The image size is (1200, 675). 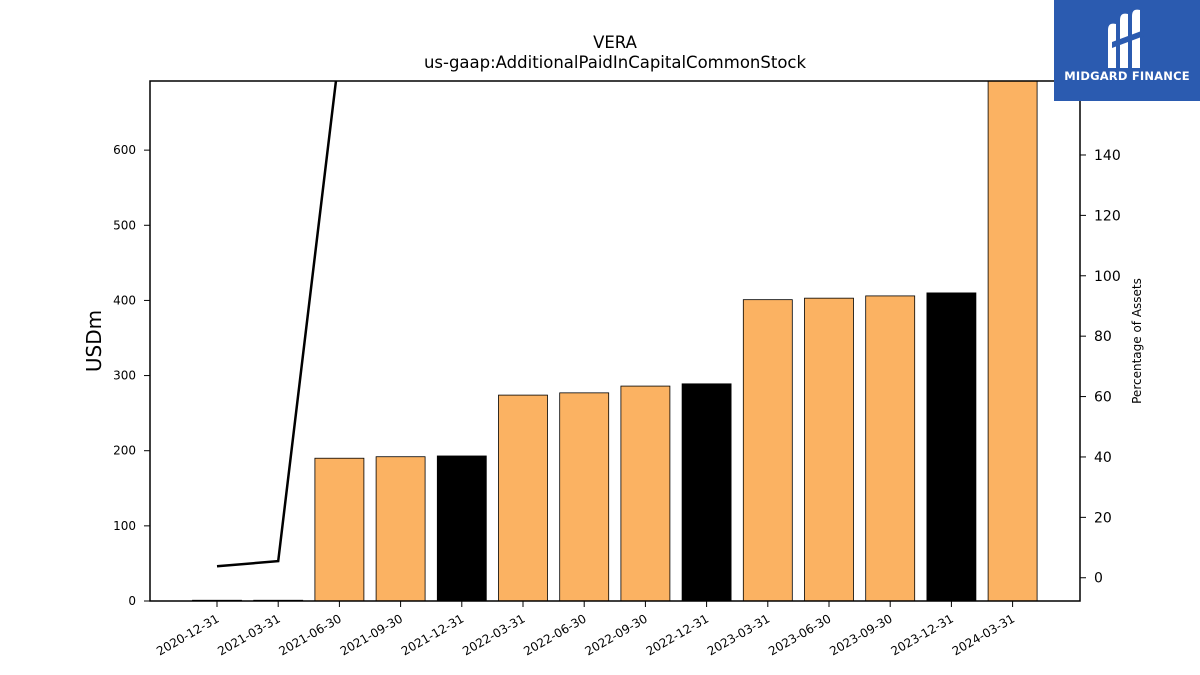 What do you see at coordinates (615, 634) in the screenshot?
I see `x-tick-label: 2022-09-30` at bounding box center [615, 634].